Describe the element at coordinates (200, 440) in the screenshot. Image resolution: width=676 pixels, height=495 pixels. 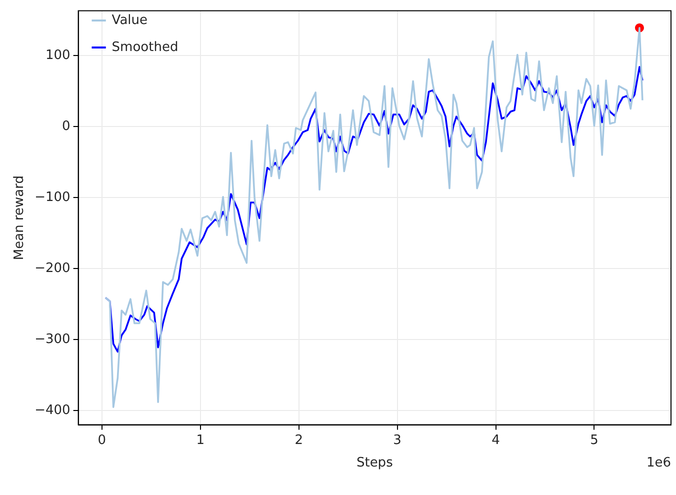
I see `x-tick-label: 1` at that location.